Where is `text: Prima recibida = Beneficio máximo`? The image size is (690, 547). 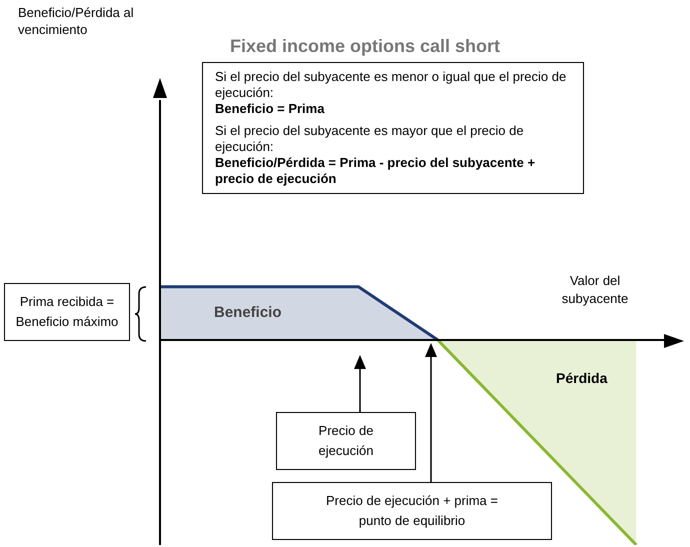
text: Prima recibida = Beneficio máximo is located at coordinates (67, 312).